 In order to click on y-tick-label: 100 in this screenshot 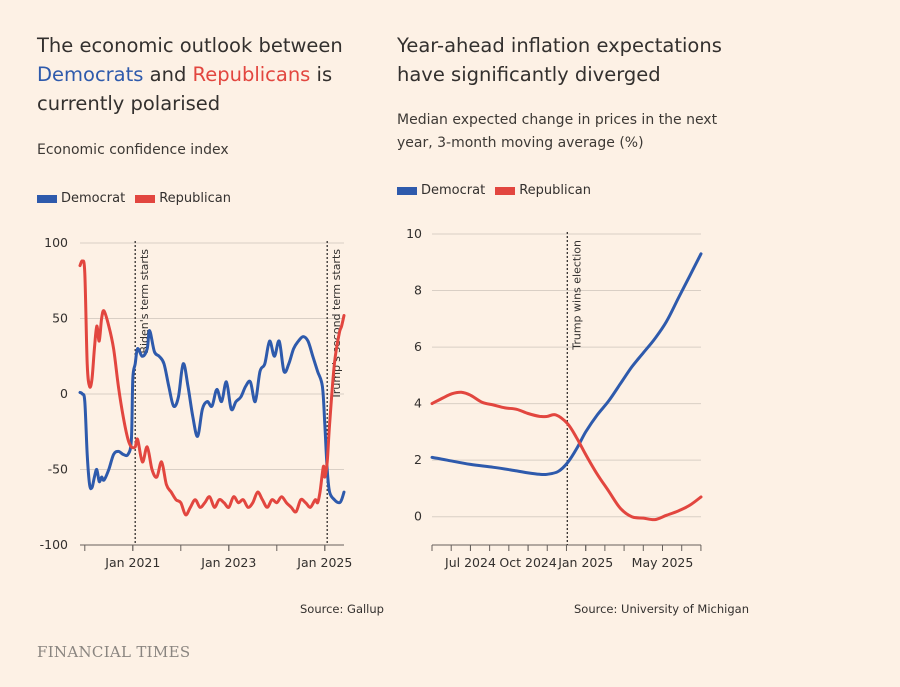, I will do `click(56, 242)`.